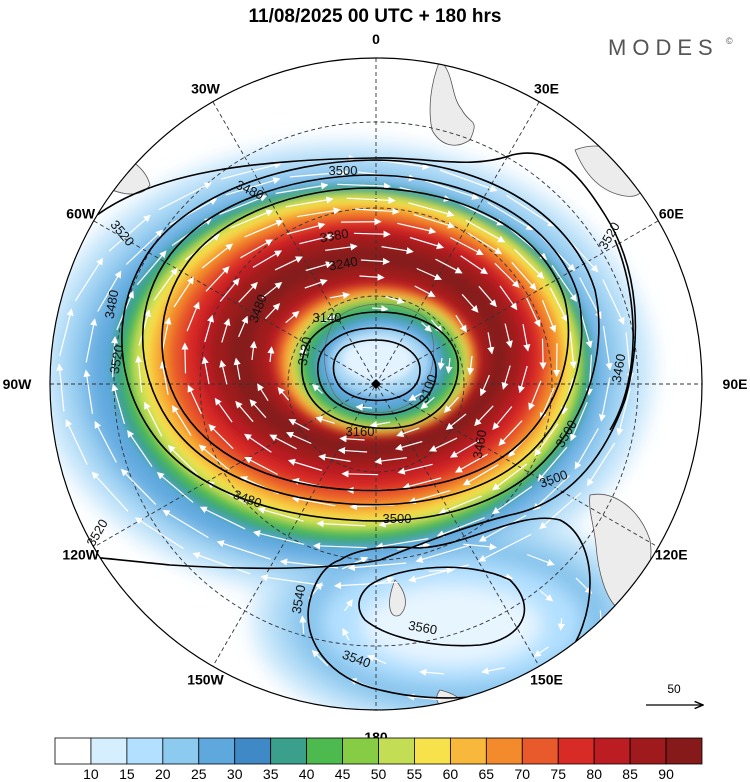  What do you see at coordinates (671, 555) in the screenshot?
I see `meridian-label-4: 120E` at bounding box center [671, 555].